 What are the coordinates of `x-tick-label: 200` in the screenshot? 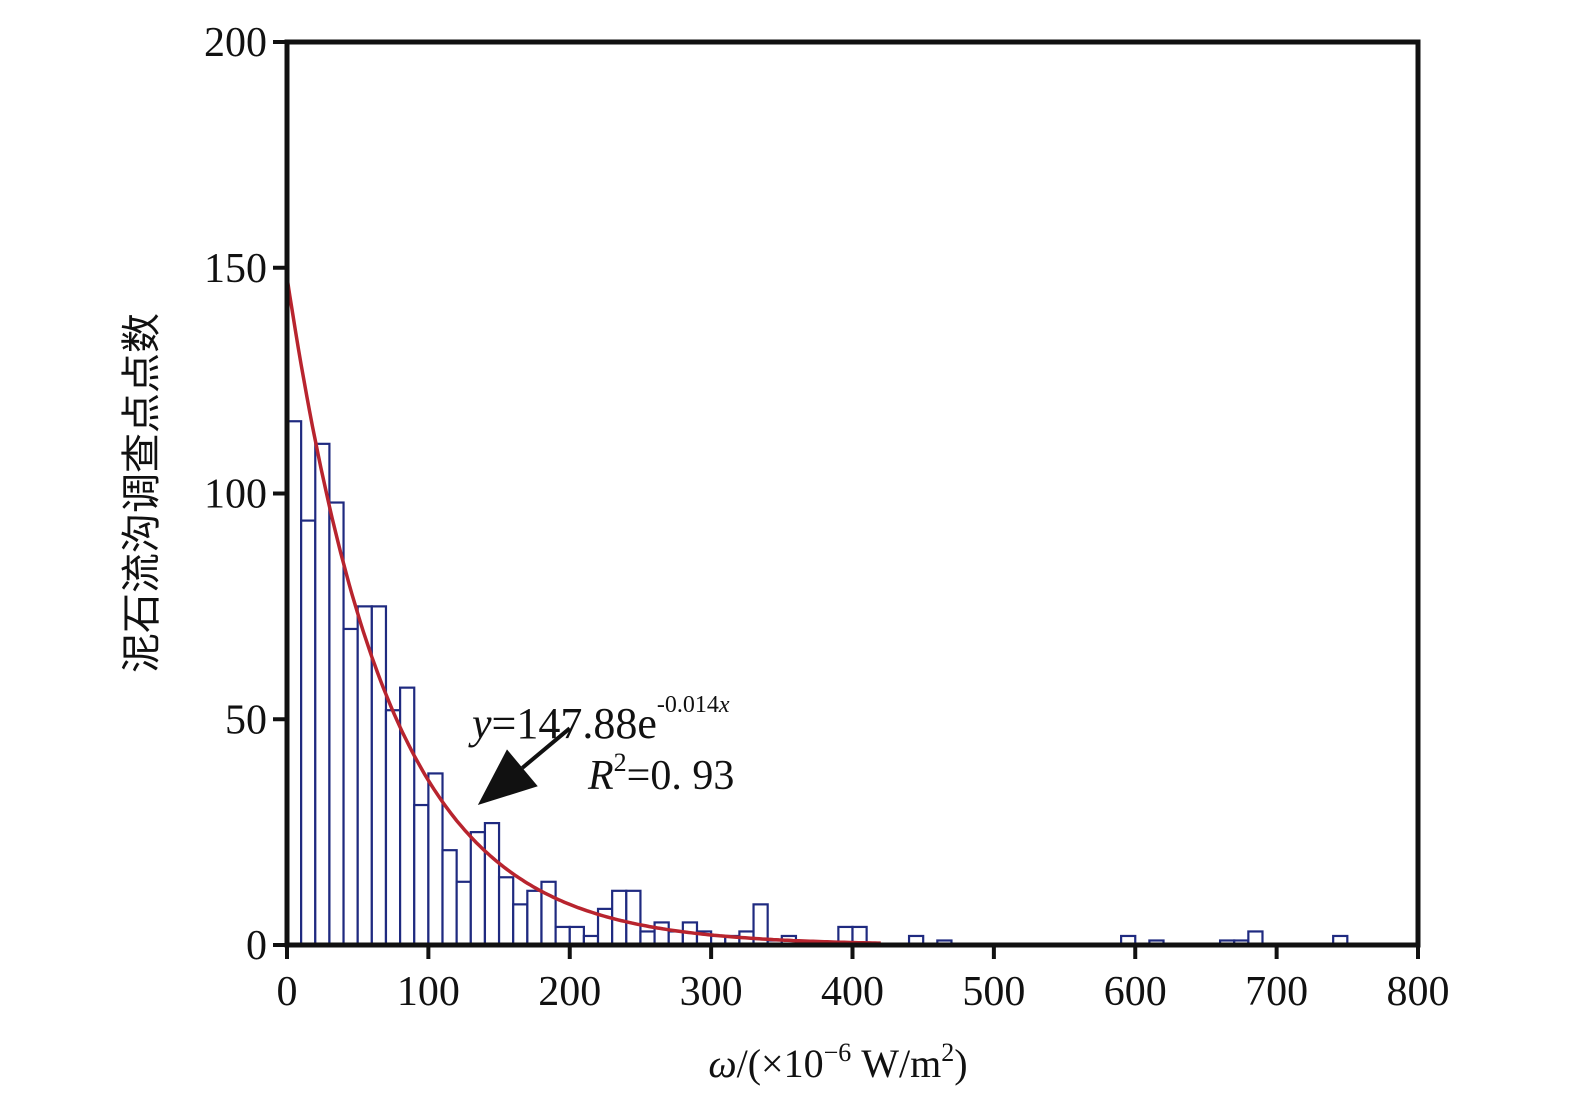 It's located at (569, 992).